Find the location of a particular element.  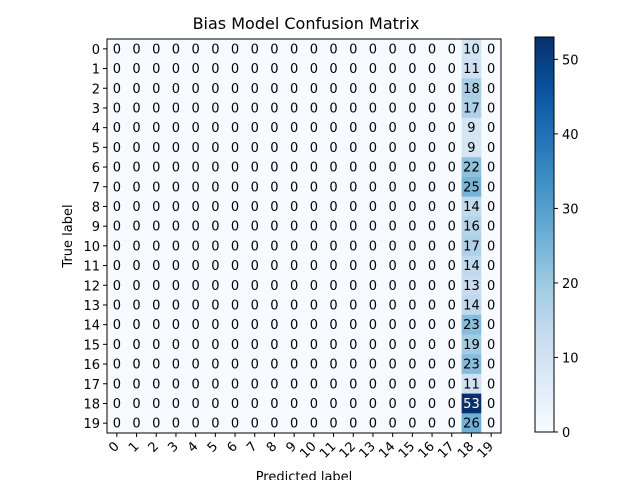

cell-value-label: 23 is located at coordinates (471, 365).